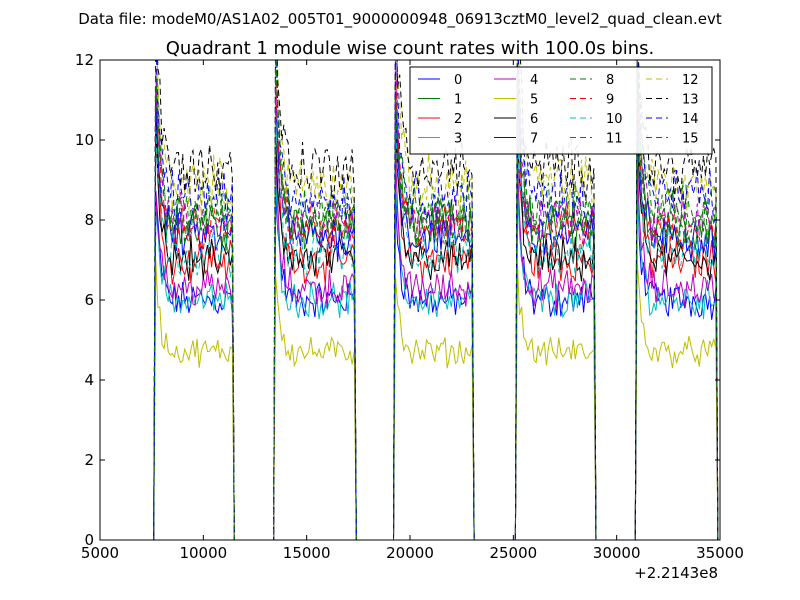  What do you see at coordinates (534, 139) in the screenshot?
I see `legend-label-7: 7` at bounding box center [534, 139].